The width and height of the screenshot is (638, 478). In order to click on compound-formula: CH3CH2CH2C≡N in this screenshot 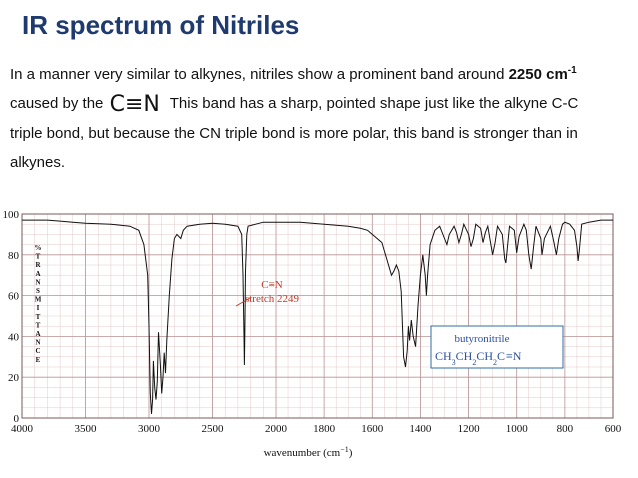, I will do `click(478, 358)`.